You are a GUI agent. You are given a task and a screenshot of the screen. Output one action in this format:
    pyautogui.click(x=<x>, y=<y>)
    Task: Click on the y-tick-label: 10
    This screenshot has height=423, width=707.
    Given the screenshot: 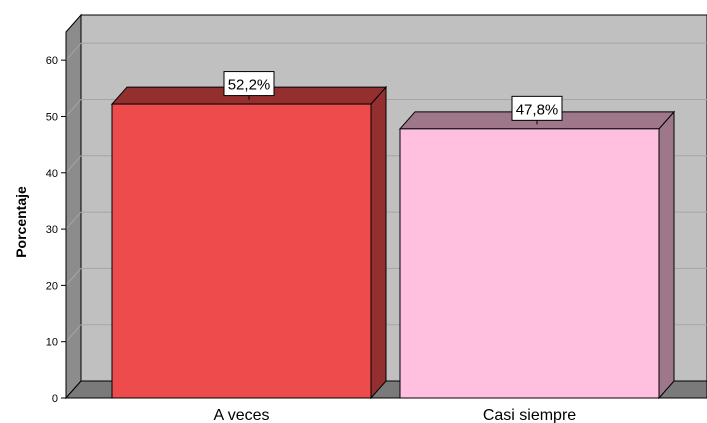 What is the action you would take?
    pyautogui.click(x=52, y=343)
    